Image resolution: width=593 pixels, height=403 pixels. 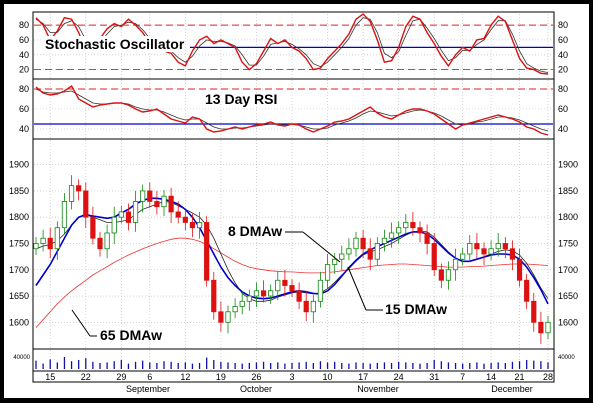 What do you see at coordinates (378, 389) in the screenshot?
I see `month-label: November` at bounding box center [378, 389].